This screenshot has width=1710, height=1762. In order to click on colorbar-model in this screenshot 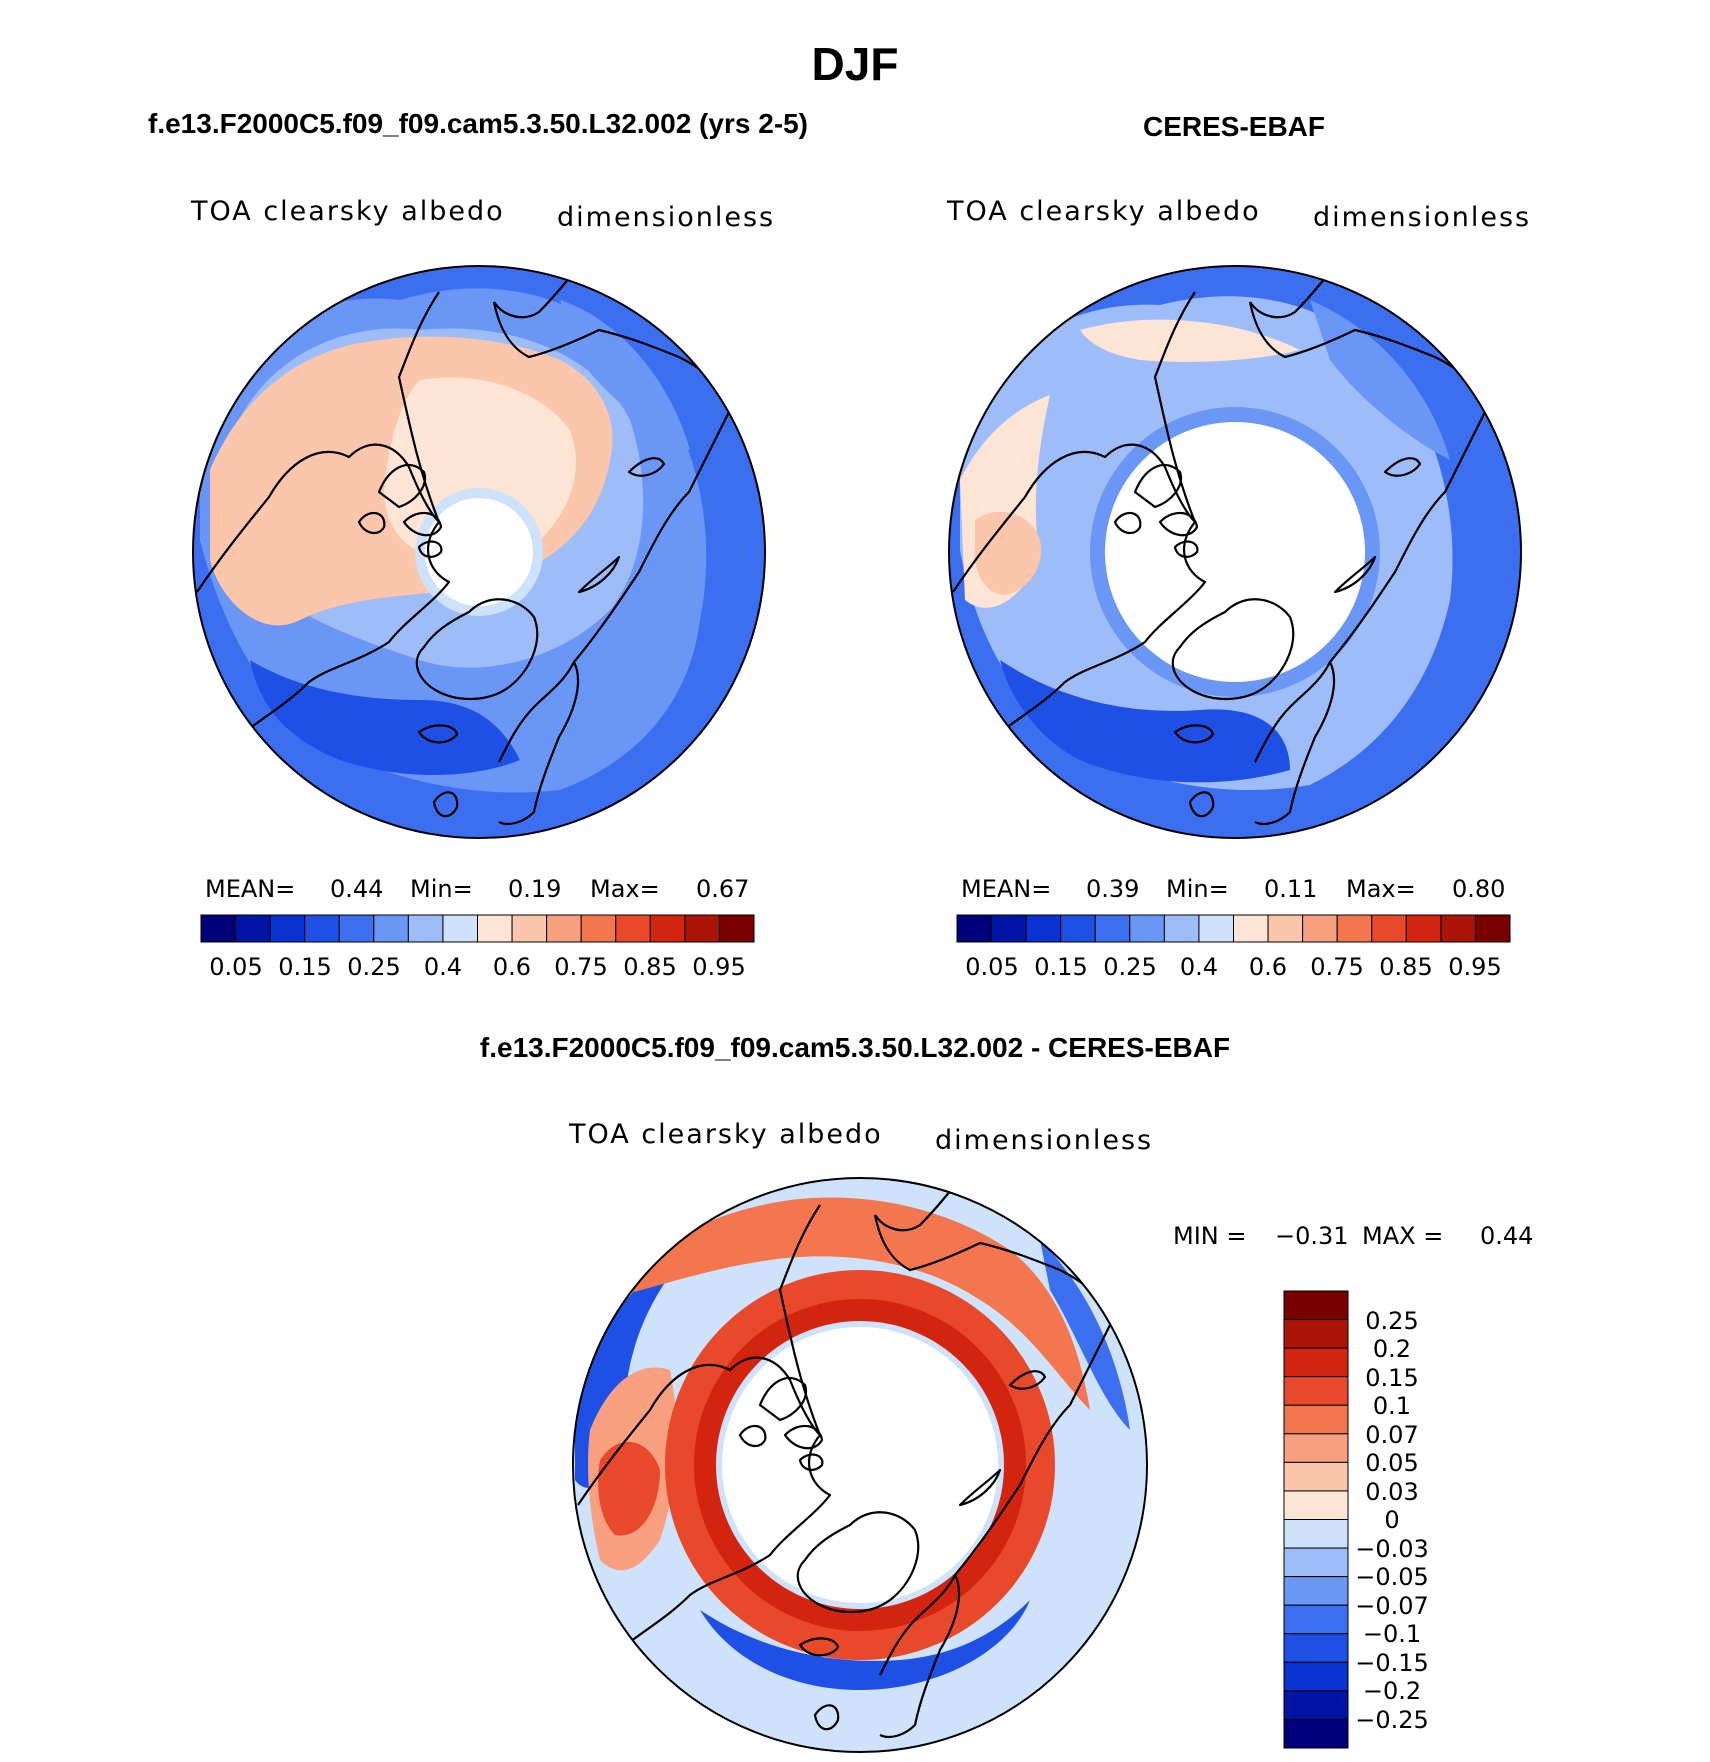, I will do `click(477, 928)`.